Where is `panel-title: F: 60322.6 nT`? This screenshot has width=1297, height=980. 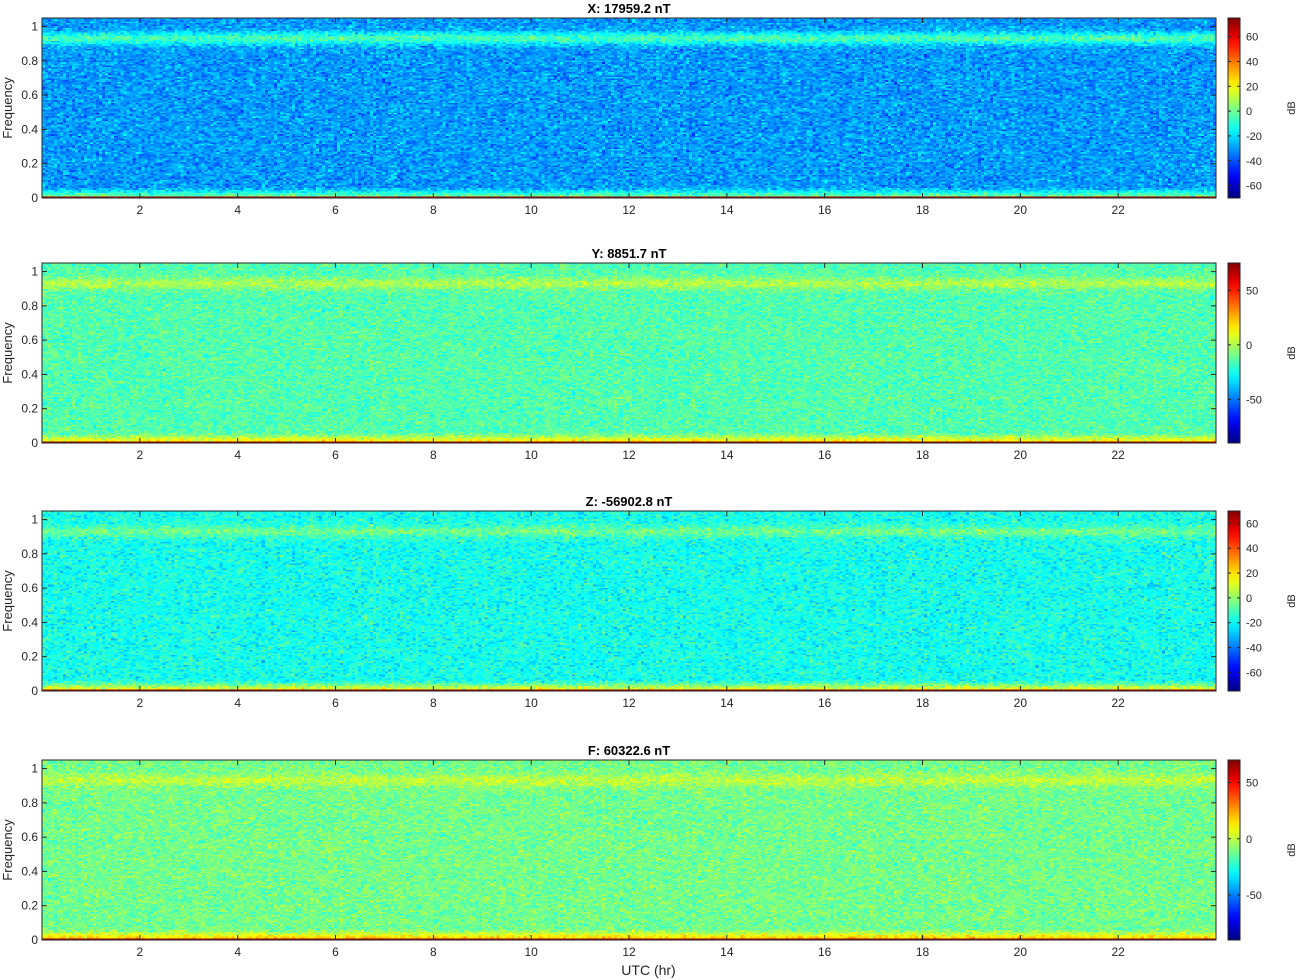
panel-title: F: 60322.6 nT is located at coordinates (629, 750).